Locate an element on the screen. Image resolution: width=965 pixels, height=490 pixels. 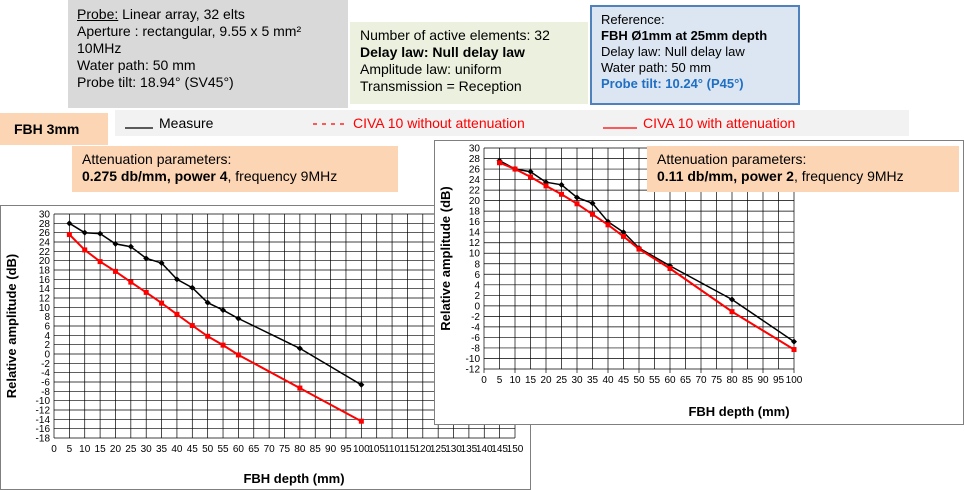
chart-right-y-tick-label: 14 is located at coordinates (475, 233).